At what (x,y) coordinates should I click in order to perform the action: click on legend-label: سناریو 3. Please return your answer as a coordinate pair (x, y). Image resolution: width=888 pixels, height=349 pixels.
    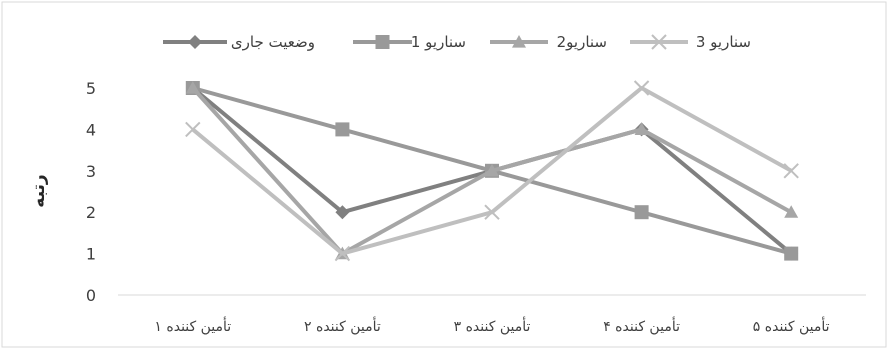
    Looking at the image, I should click on (723, 42).